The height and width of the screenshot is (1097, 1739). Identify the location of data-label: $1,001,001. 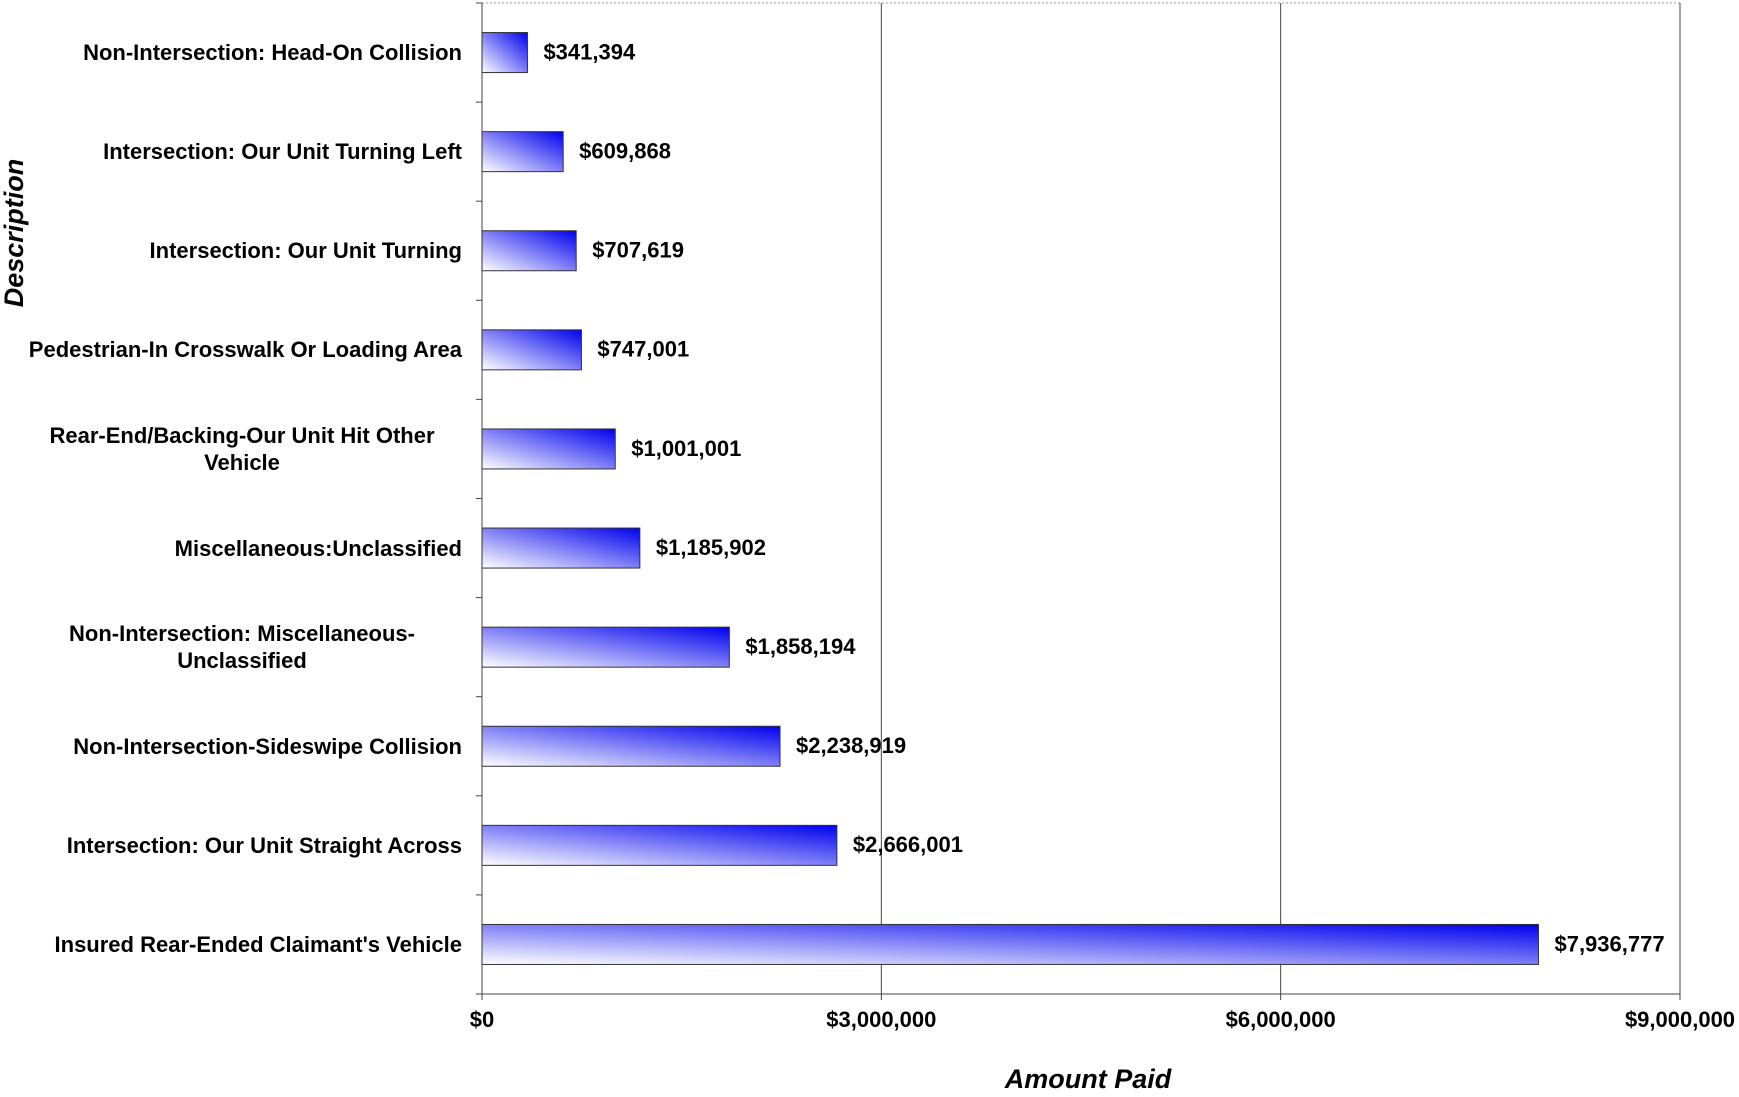
(686, 448).